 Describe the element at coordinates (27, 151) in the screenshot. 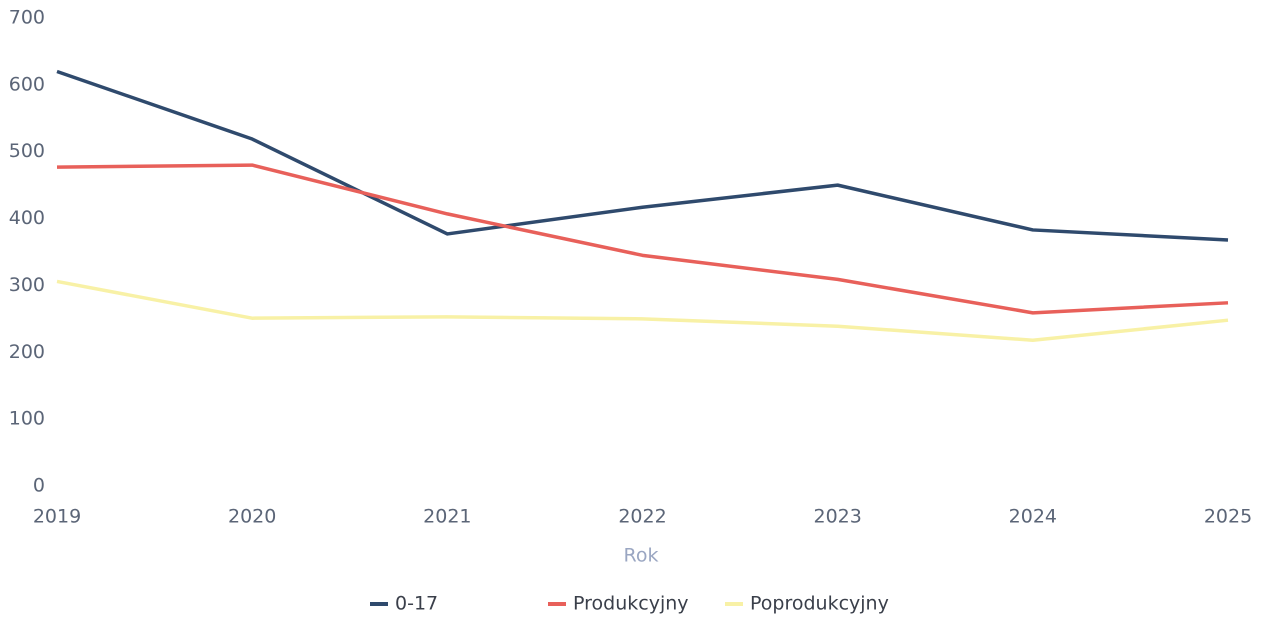

I see `y-tick-label: 500` at that location.